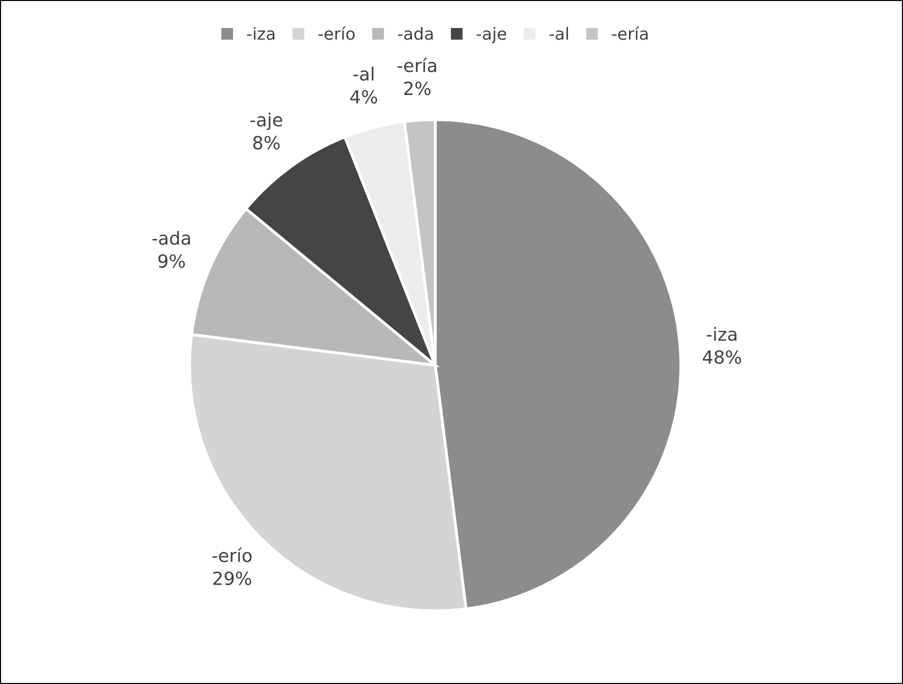 Image resolution: width=903 pixels, height=684 pixels. What do you see at coordinates (415, 33) in the screenshot?
I see `legend-label: -ada` at bounding box center [415, 33].